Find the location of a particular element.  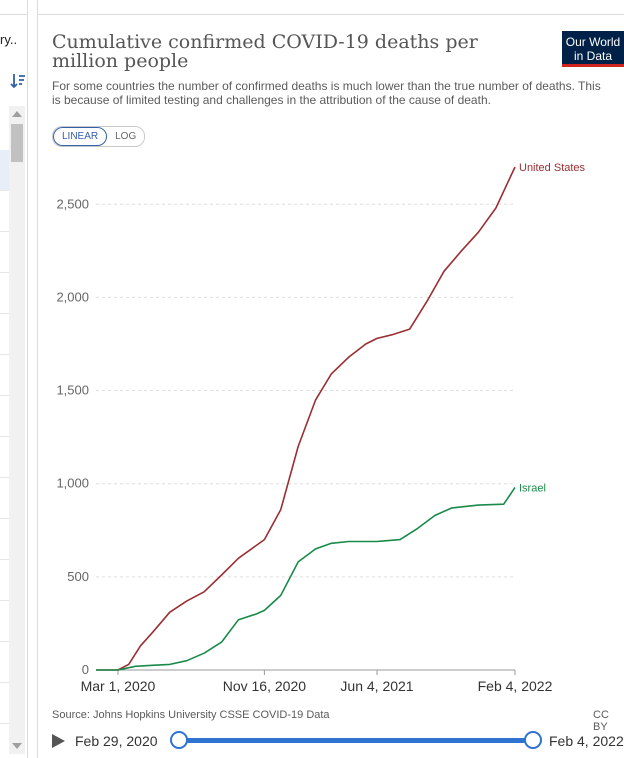

side-panel-rows is located at coordinates (4, 437).